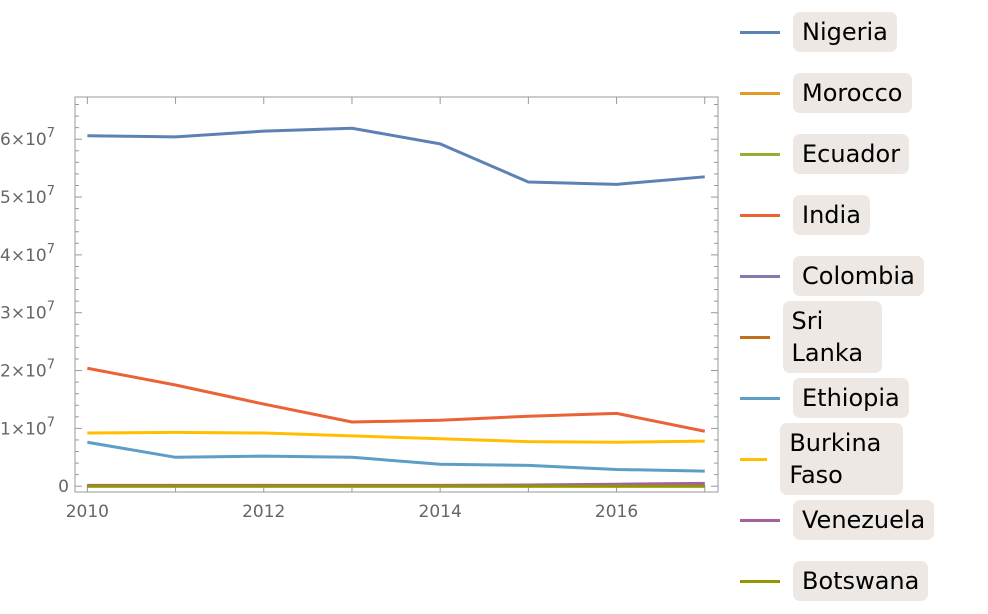 The height and width of the screenshot is (614, 988). I want to click on legend-item: Burkina Faso, so click(822, 459).